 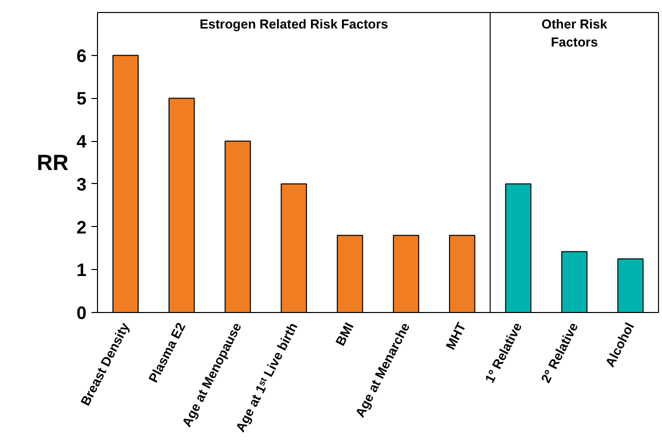 I want to click on y-tick-label: 2, so click(x=81, y=227).